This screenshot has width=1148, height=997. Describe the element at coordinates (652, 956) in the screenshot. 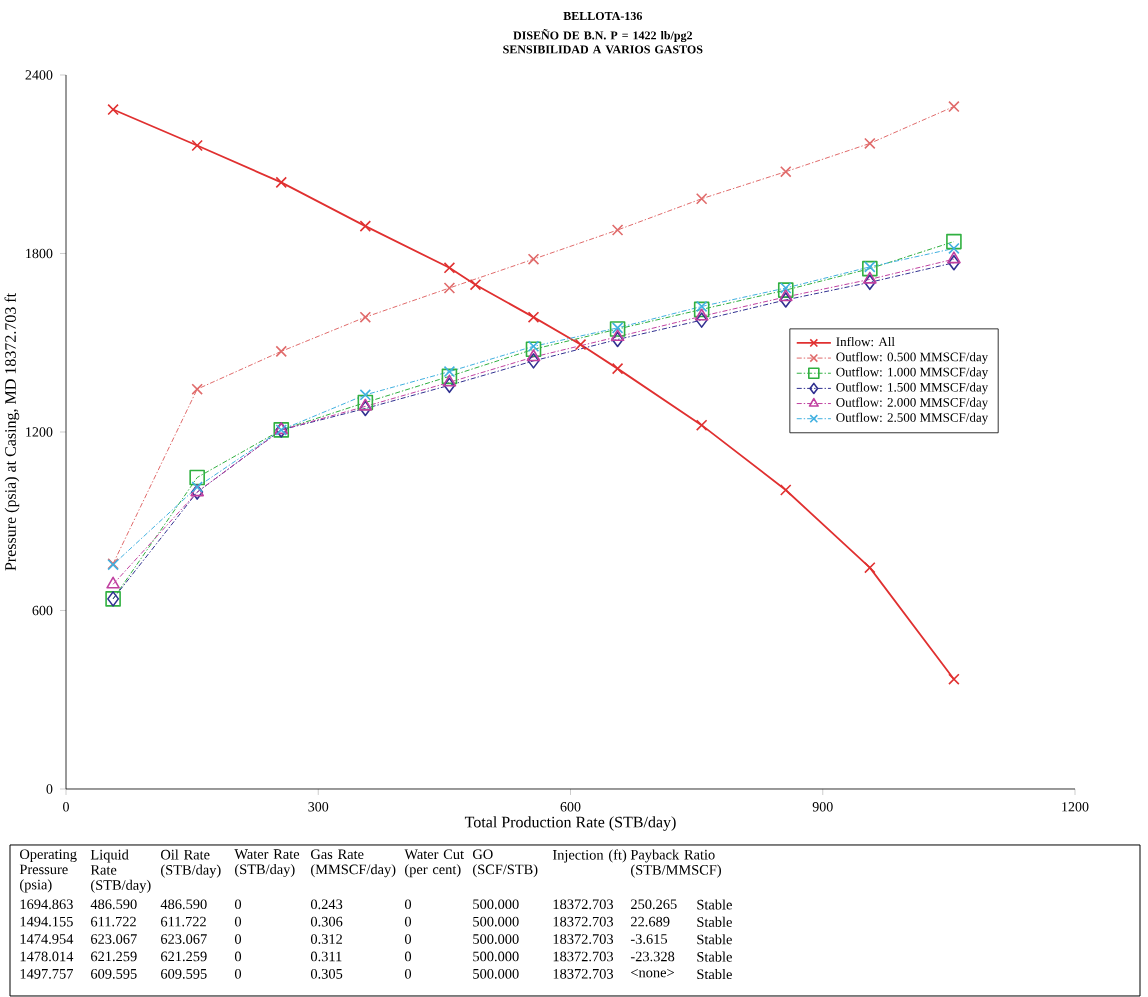

I see `text: -23.328` at that location.